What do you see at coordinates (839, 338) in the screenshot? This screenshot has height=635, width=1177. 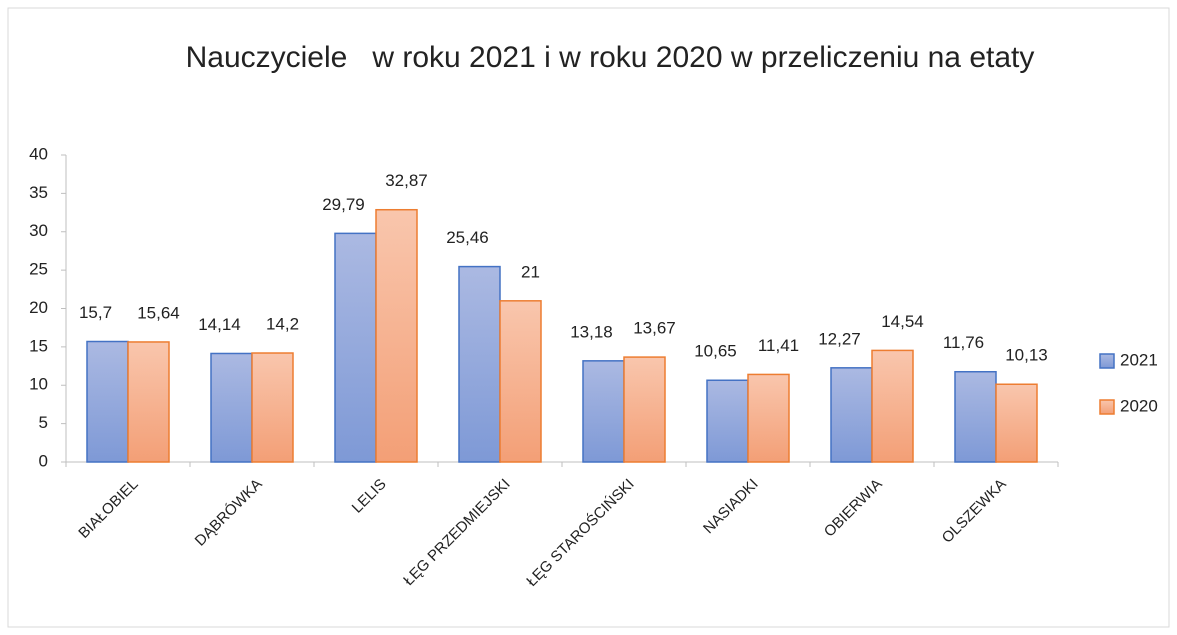 I see `value-label: 12,27` at bounding box center [839, 338].